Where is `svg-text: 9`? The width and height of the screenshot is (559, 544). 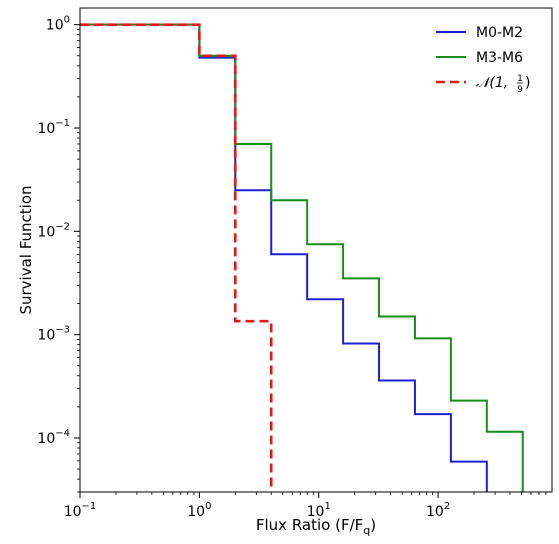 svg-text: 9 is located at coordinates (520, 90).